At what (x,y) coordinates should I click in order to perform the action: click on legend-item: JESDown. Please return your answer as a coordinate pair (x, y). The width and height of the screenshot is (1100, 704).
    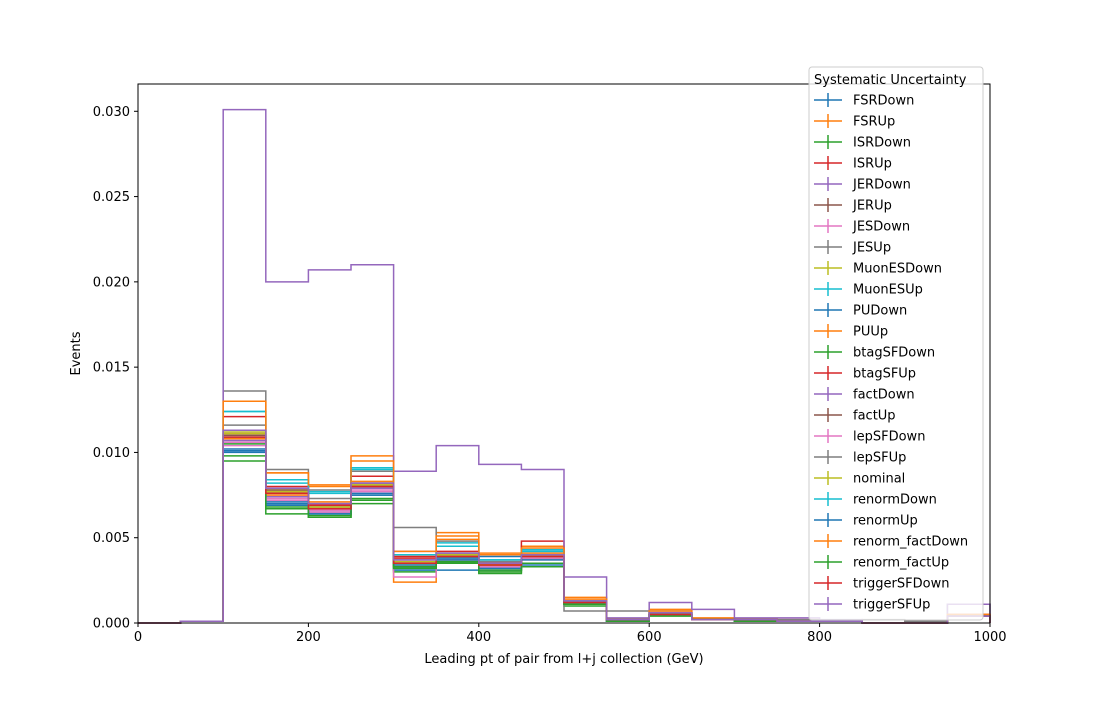
    Looking at the image, I should click on (862, 227).